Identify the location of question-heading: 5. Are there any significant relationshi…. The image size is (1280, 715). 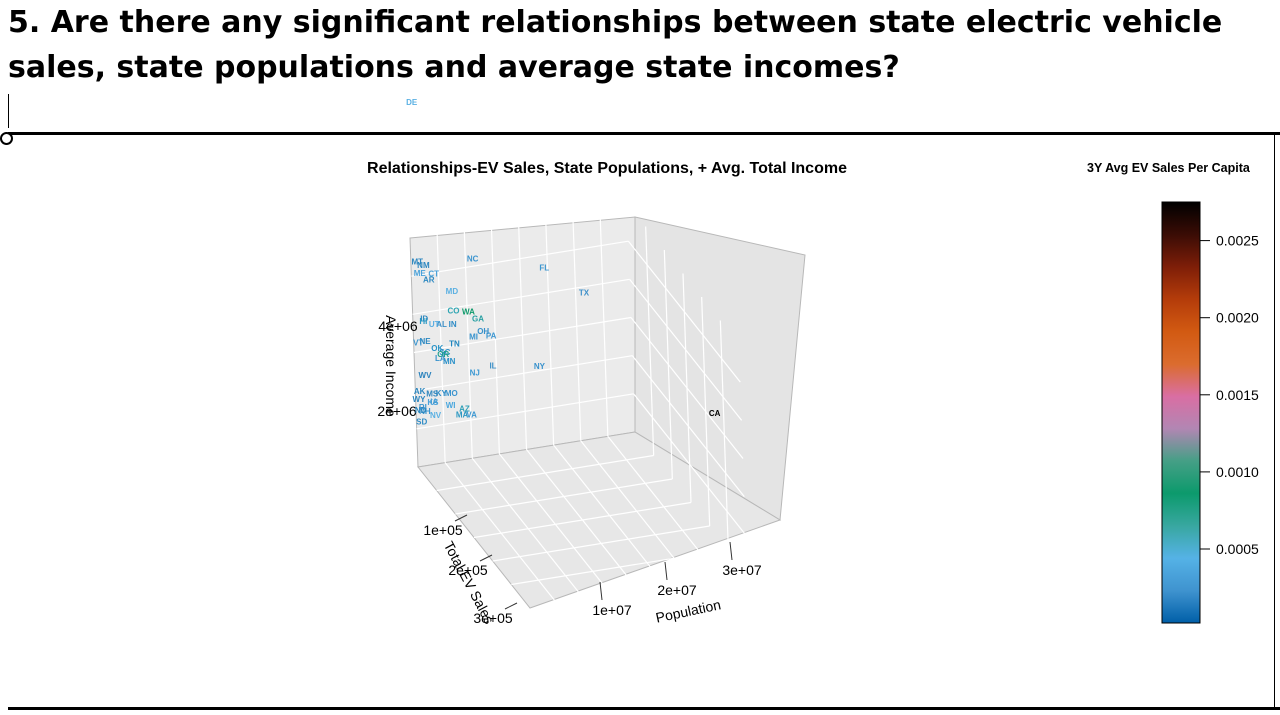
(615, 45).